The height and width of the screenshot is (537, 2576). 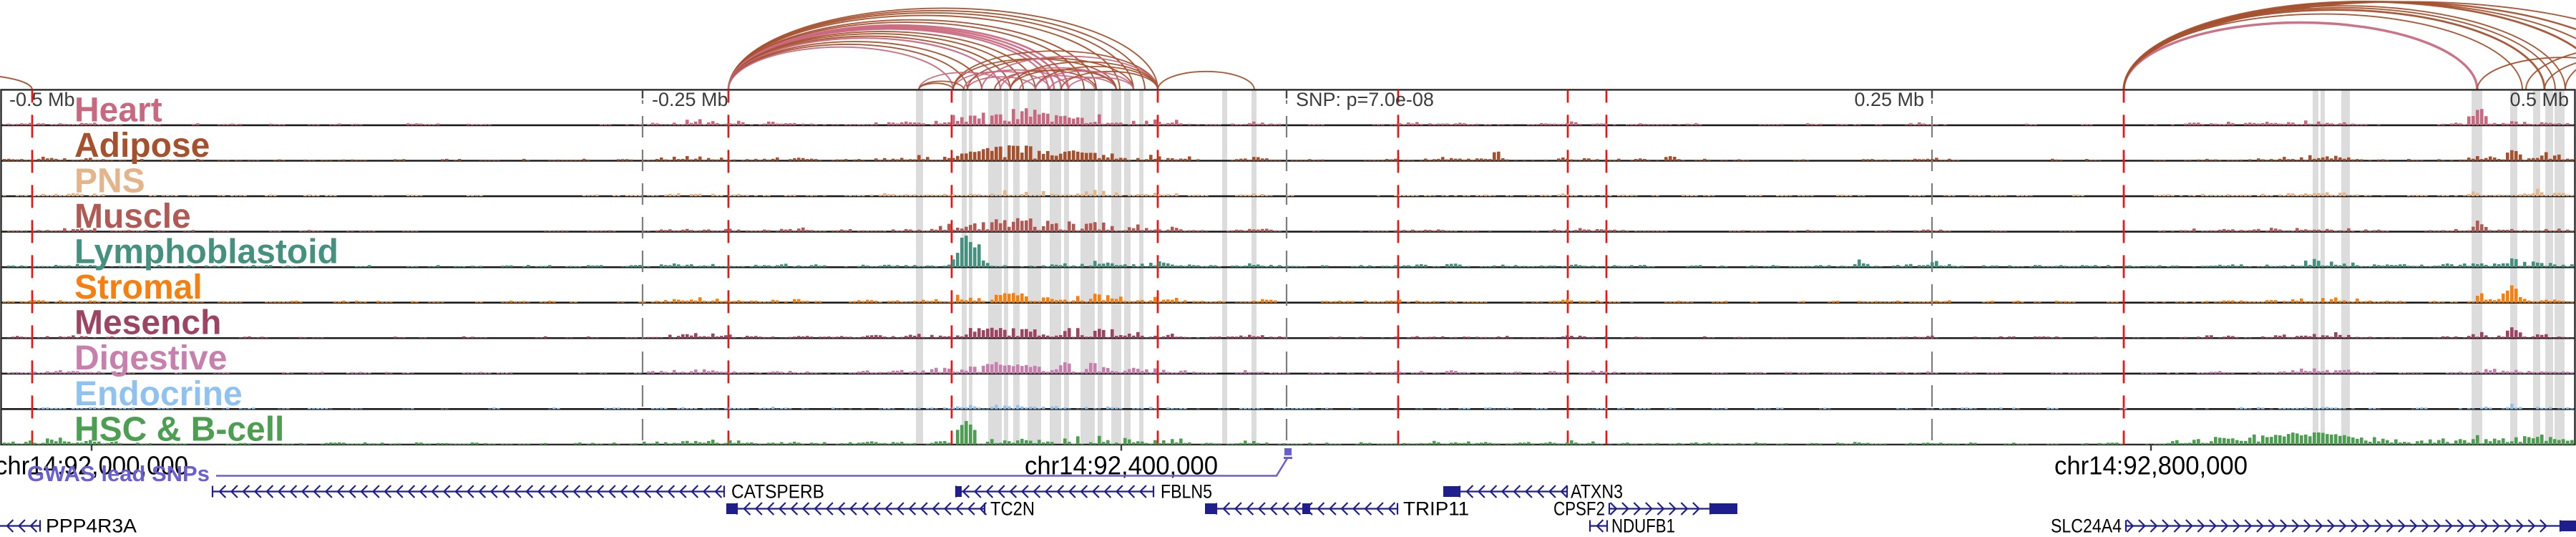 What do you see at coordinates (42, 99) in the screenshot?
I see `svg-text: -0.5 Mb` at bounding box center [42, 99].